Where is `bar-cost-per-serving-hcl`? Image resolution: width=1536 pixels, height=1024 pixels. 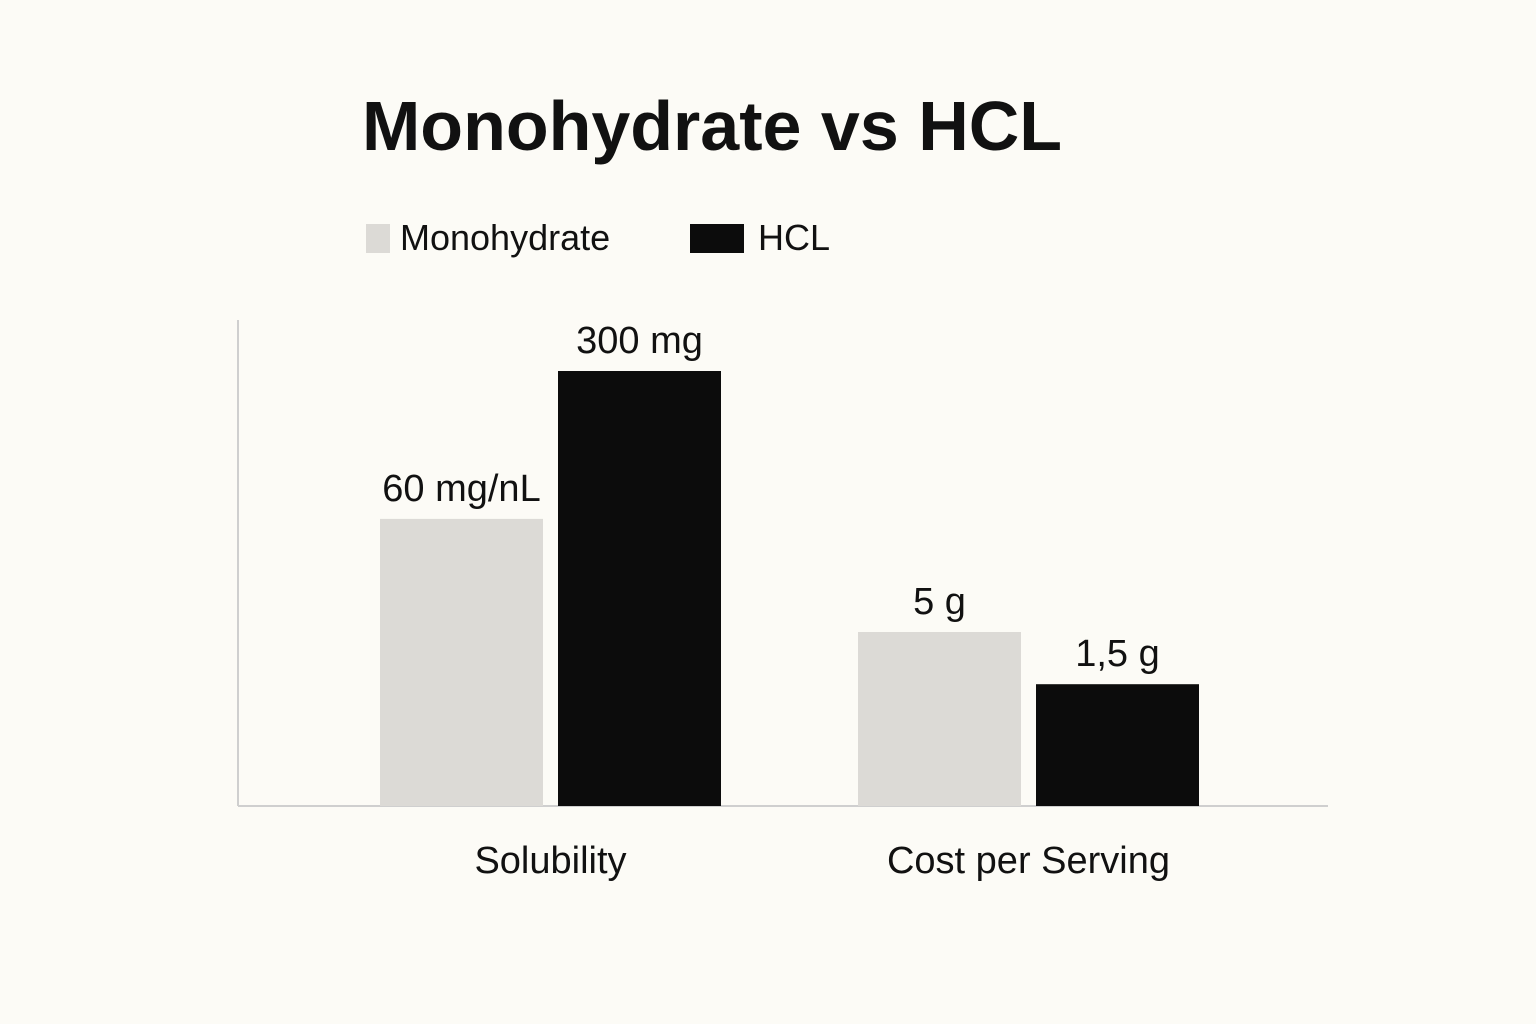 bar-cost-per-serving-hcl is located at coordinates (1117, 745).